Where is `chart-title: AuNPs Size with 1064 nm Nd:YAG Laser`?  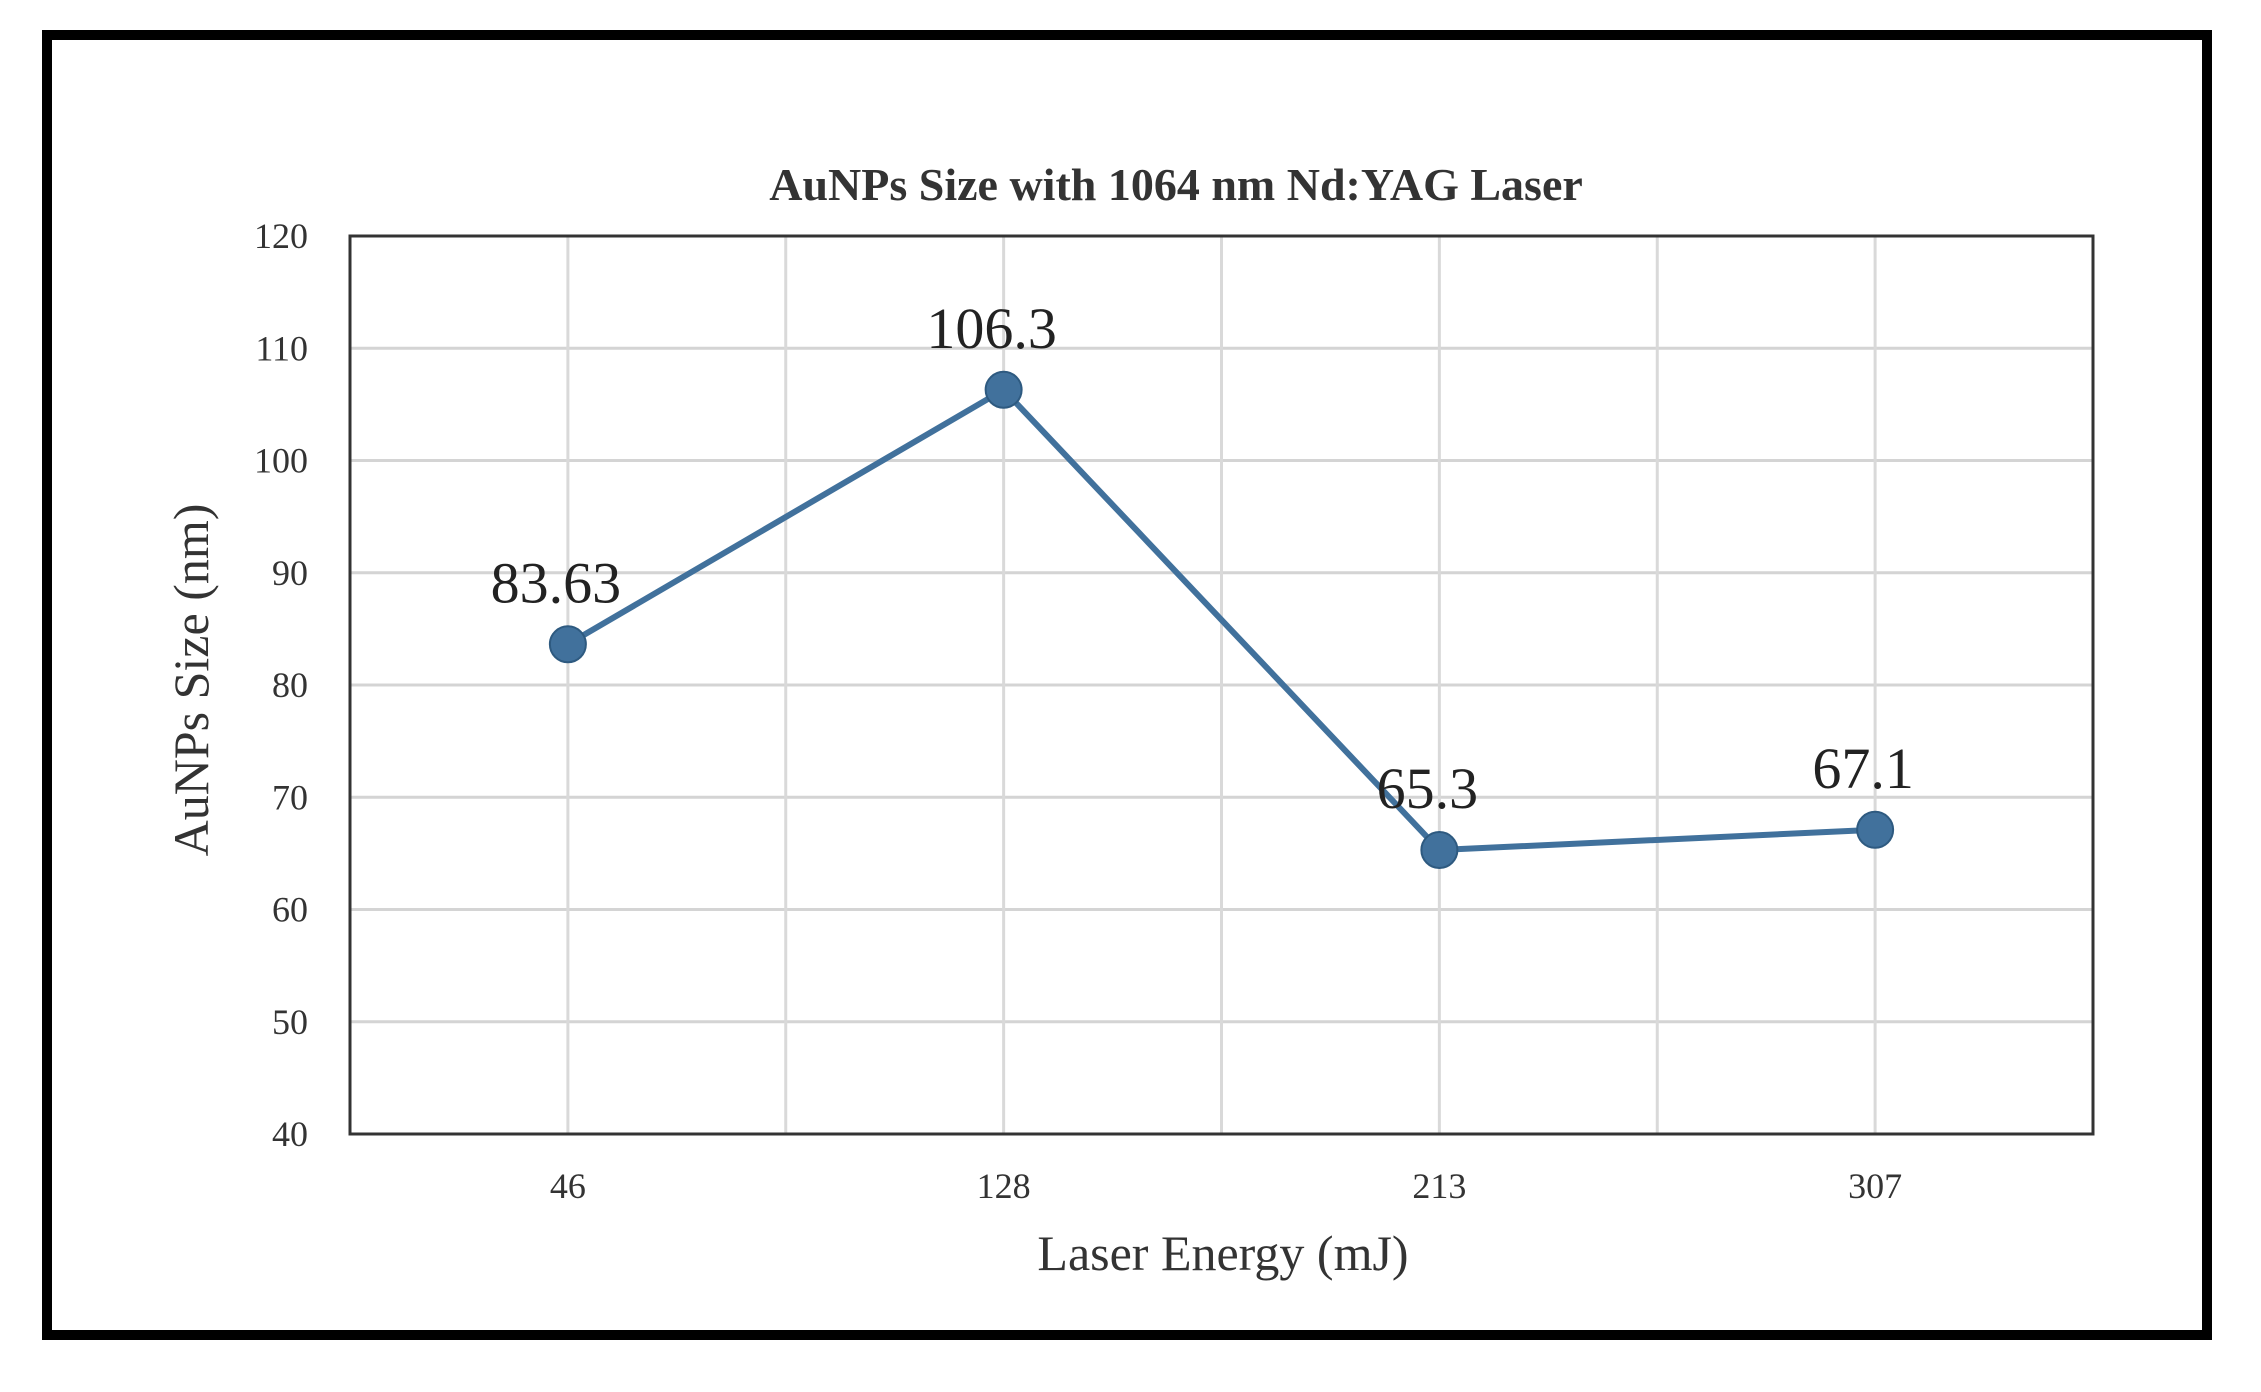 chart-title: AuNPs Size with 1064 nm Nd:YAG Laser is located at coordinates (1176, 184).